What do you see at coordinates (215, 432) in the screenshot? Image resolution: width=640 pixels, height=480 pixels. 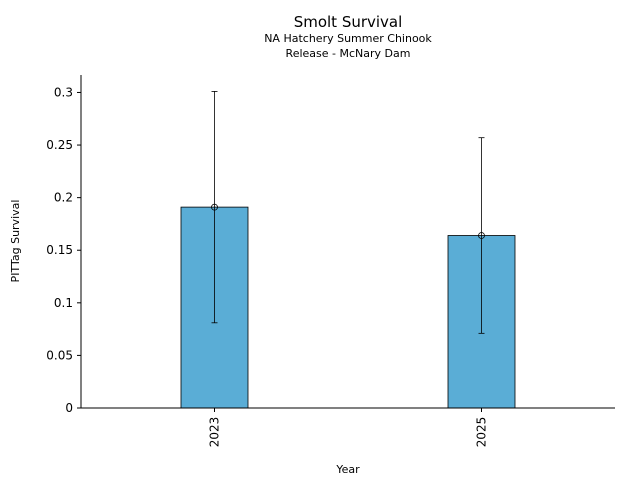 I see `x-tick-label: 2023` at bounding box center [215, 432].